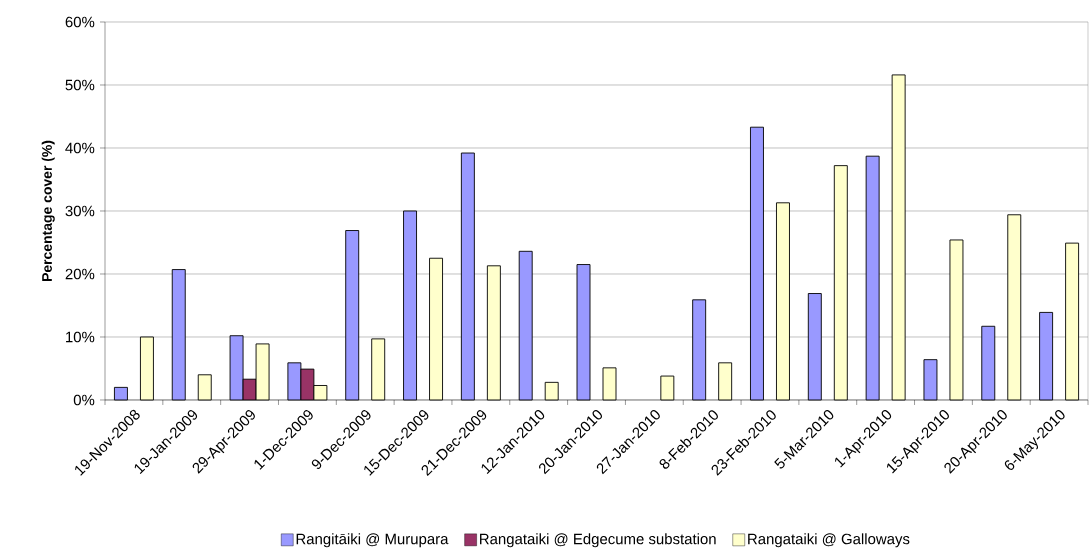  What do you see at coordinates (372, 540) in the screenshot?
I see `legend-label: Rangitāiki @ Murupara` at bounding box center [372, 540].